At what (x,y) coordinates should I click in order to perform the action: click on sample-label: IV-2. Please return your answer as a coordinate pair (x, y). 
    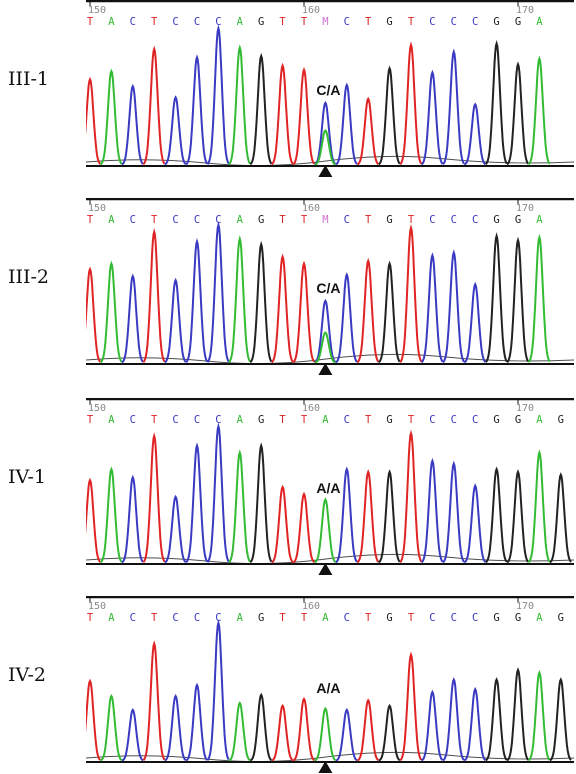
    Looking at the image, I should click on (27, 675).